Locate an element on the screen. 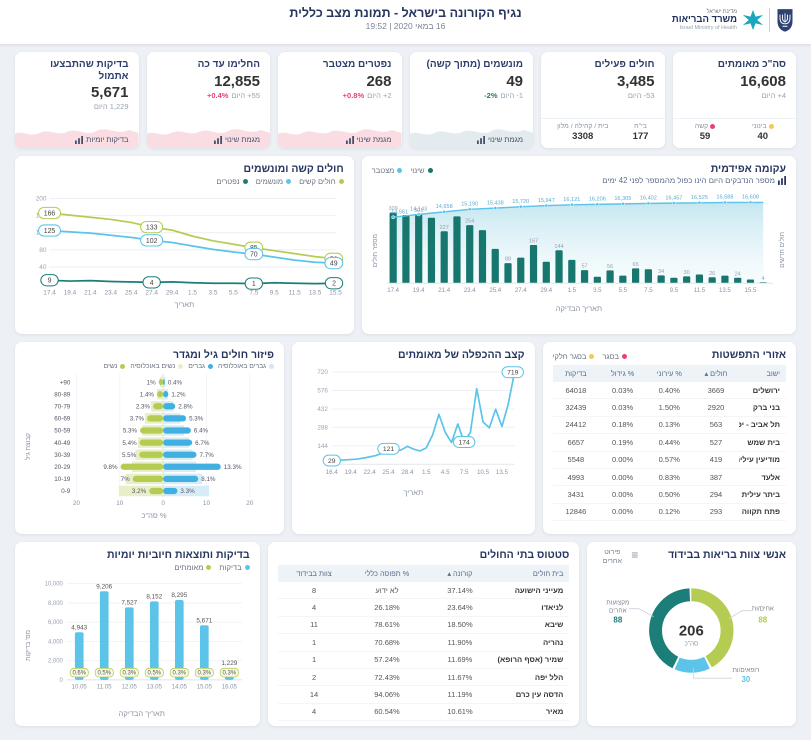  legend-item: בדיקות is located at coordinates (234, 567).